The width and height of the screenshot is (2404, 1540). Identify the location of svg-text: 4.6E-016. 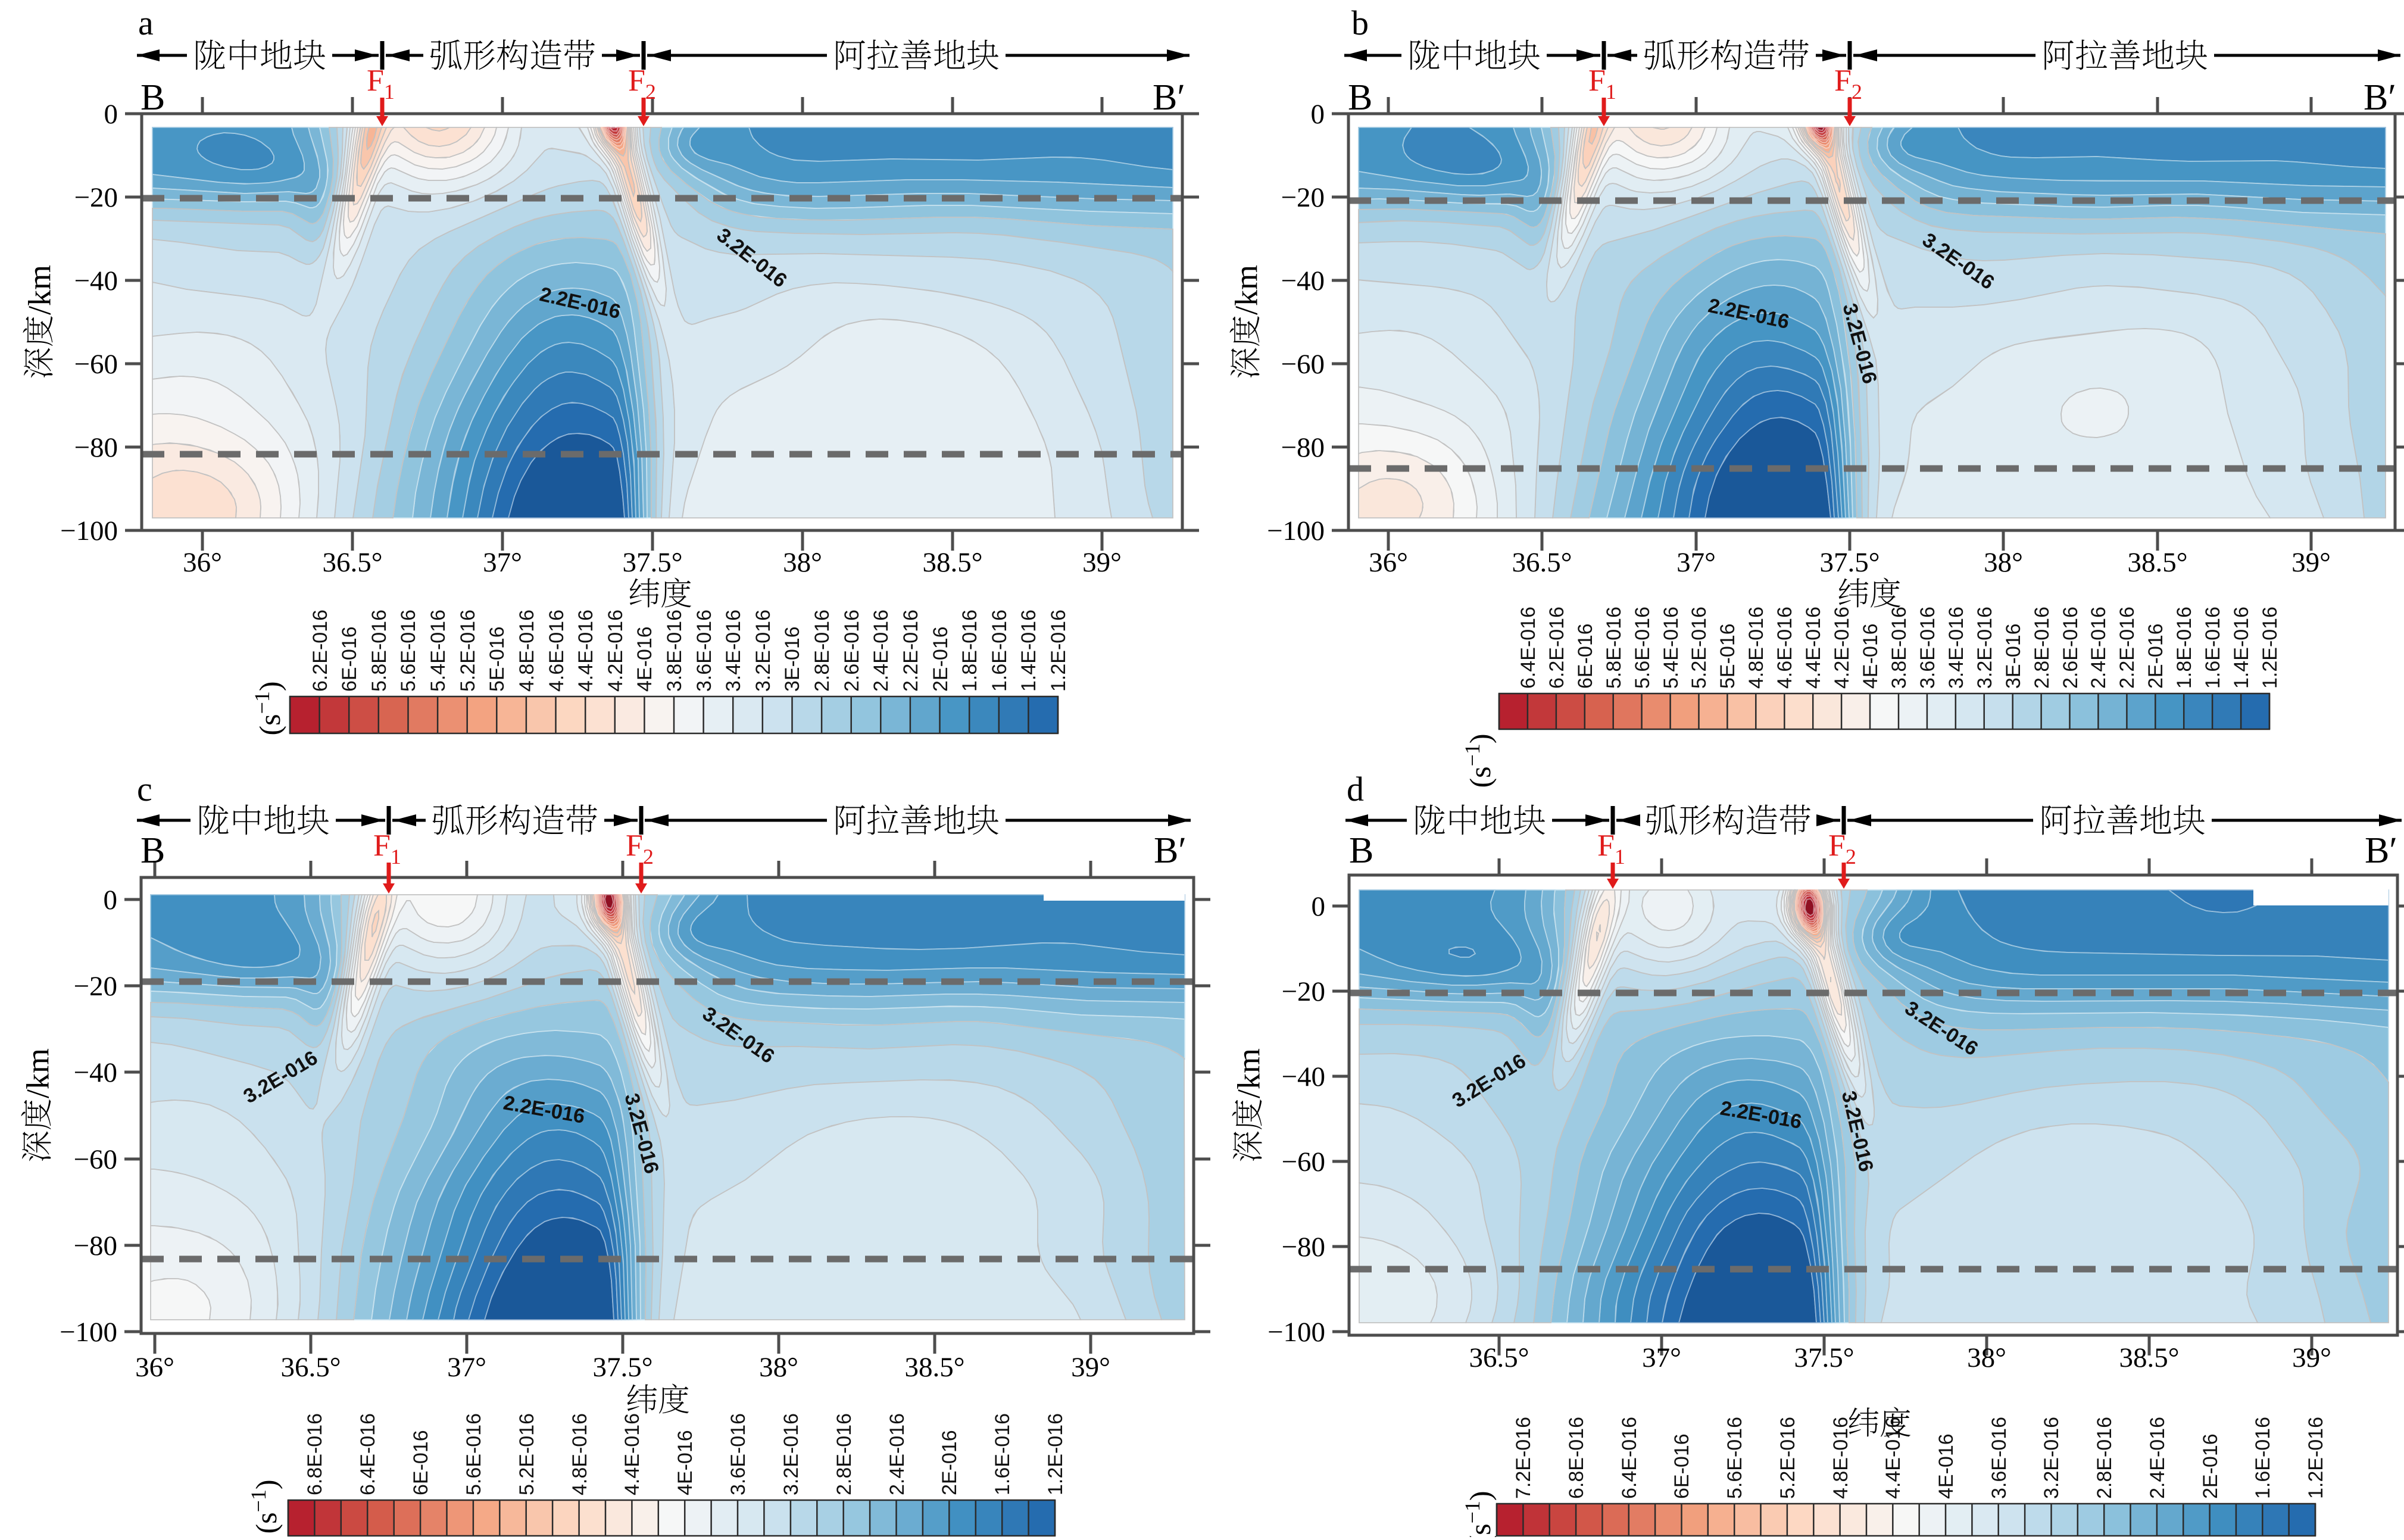
(1785, 648).